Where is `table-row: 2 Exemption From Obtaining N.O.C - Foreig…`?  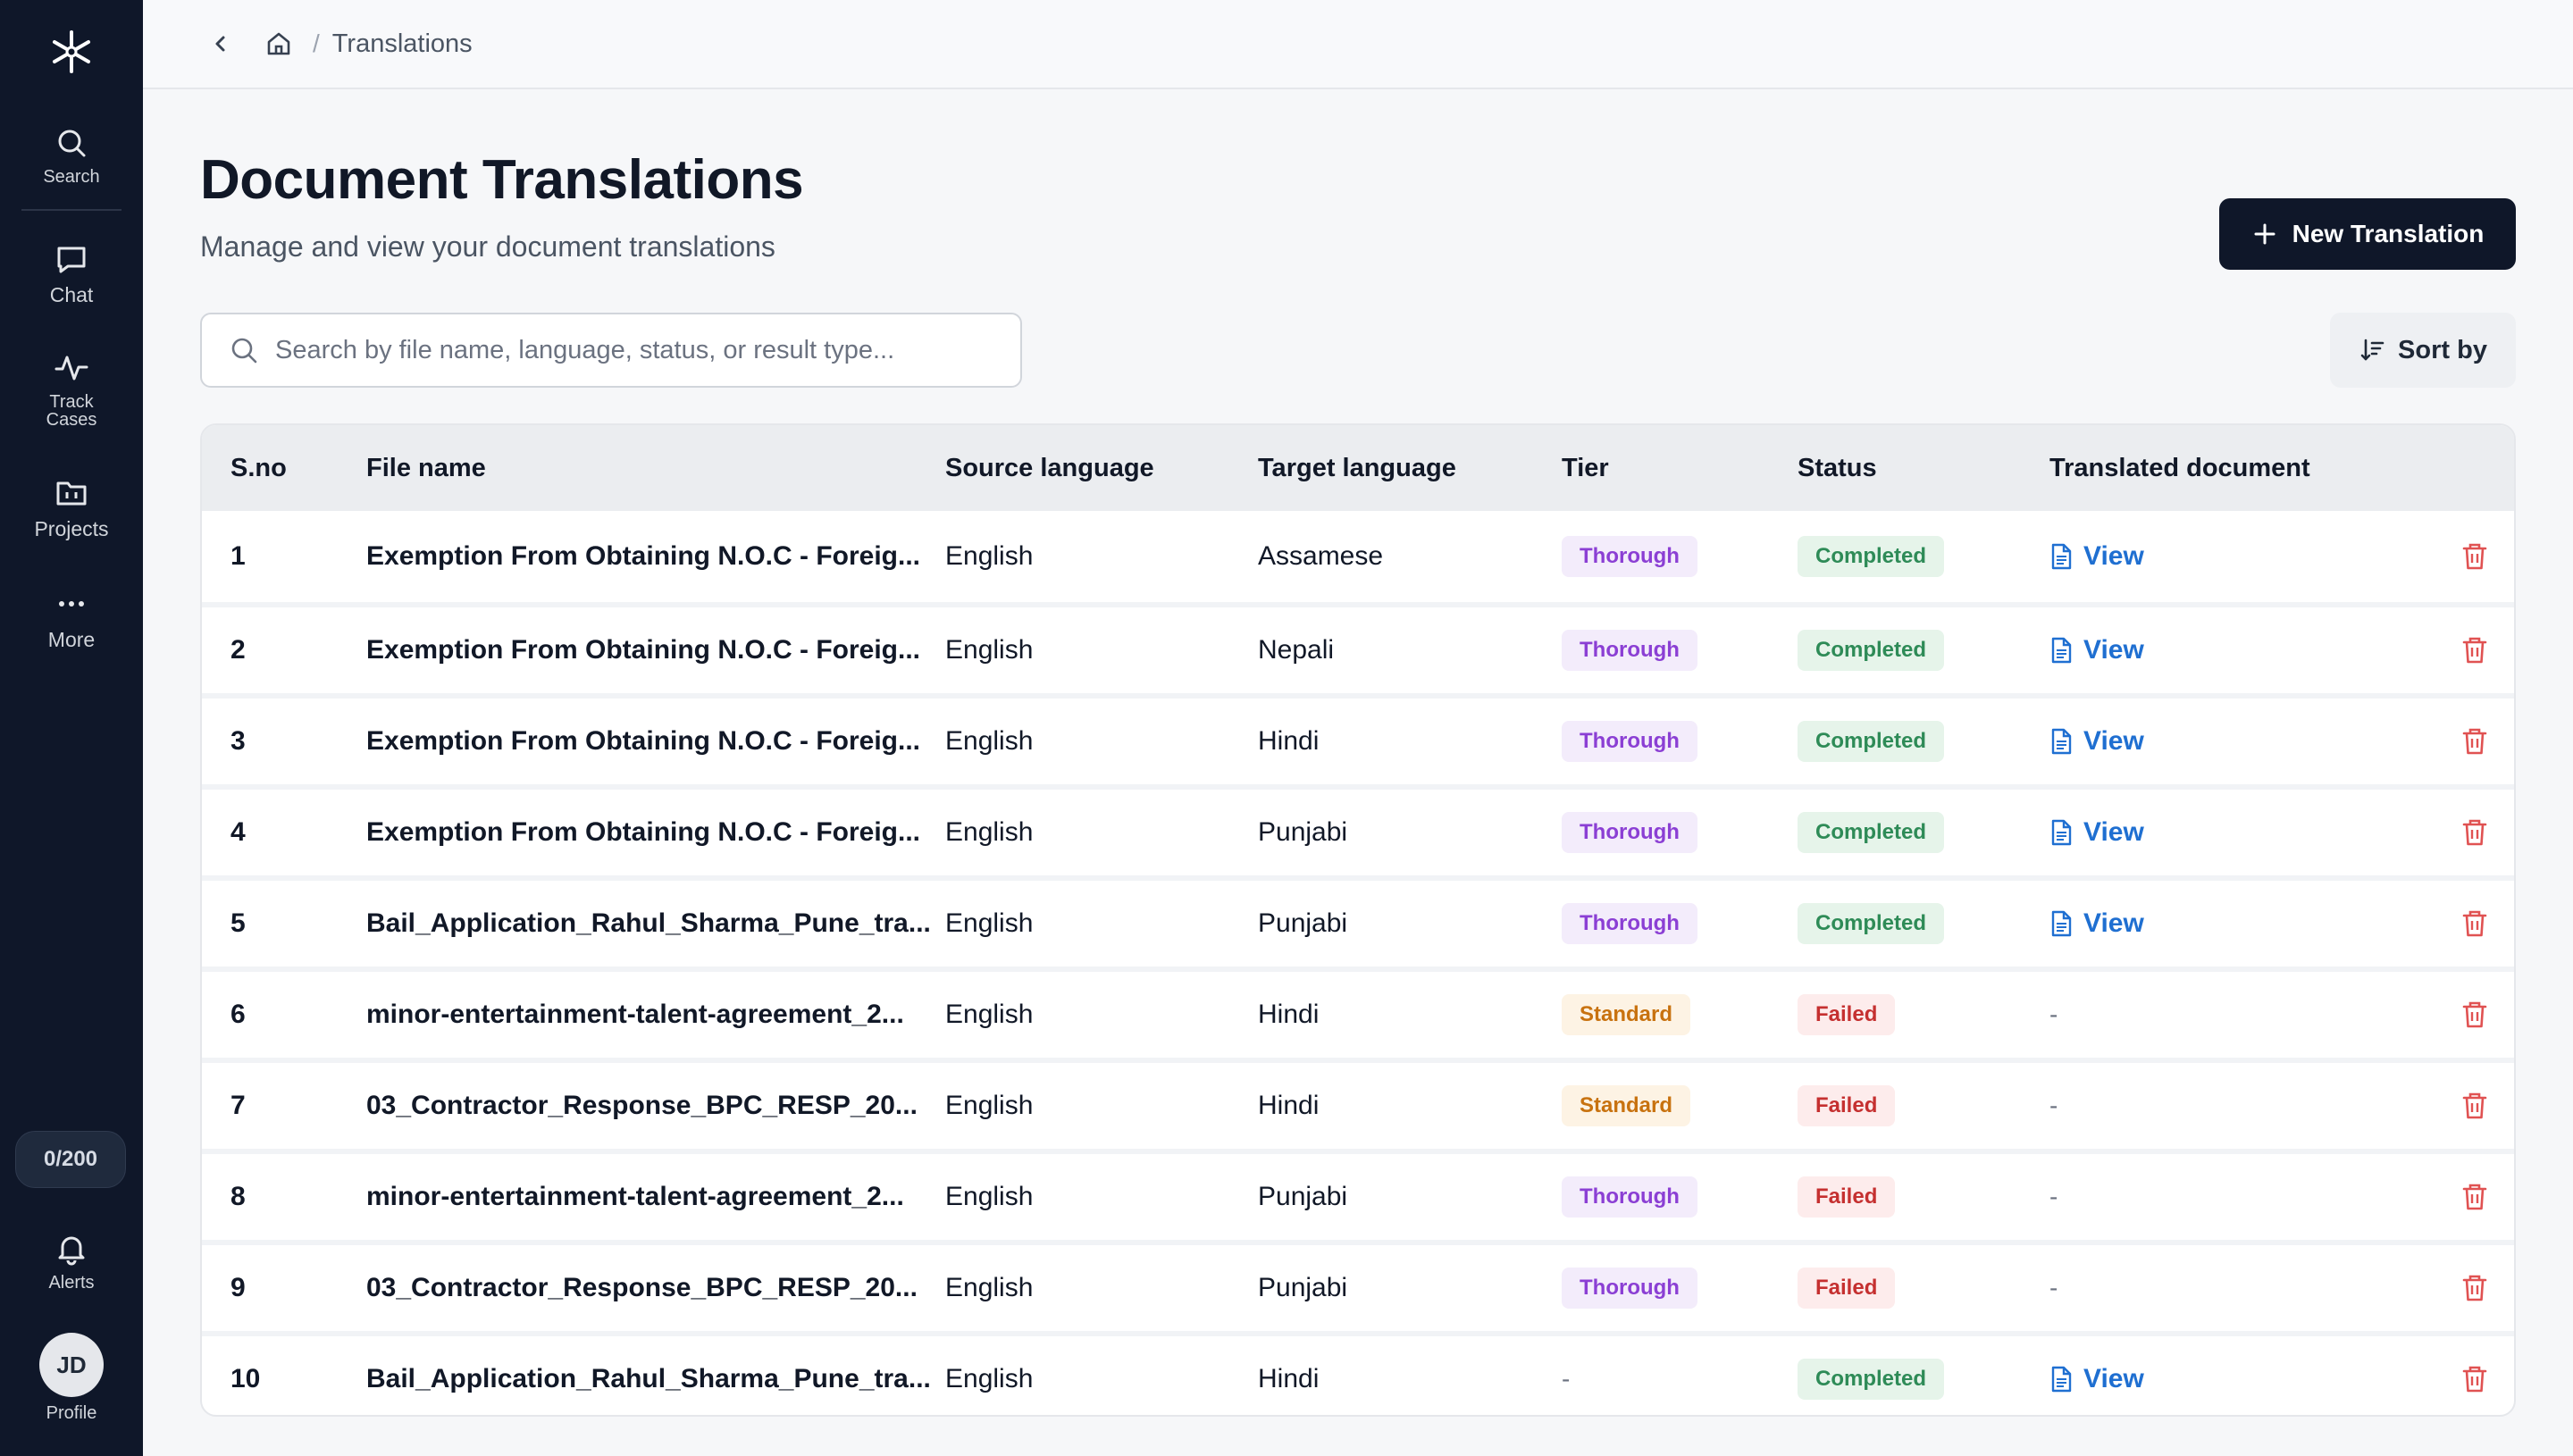
table-row: 2 Exemption From Obtaining N.O.C - Foreig… is located at coordinates (1358, 647).